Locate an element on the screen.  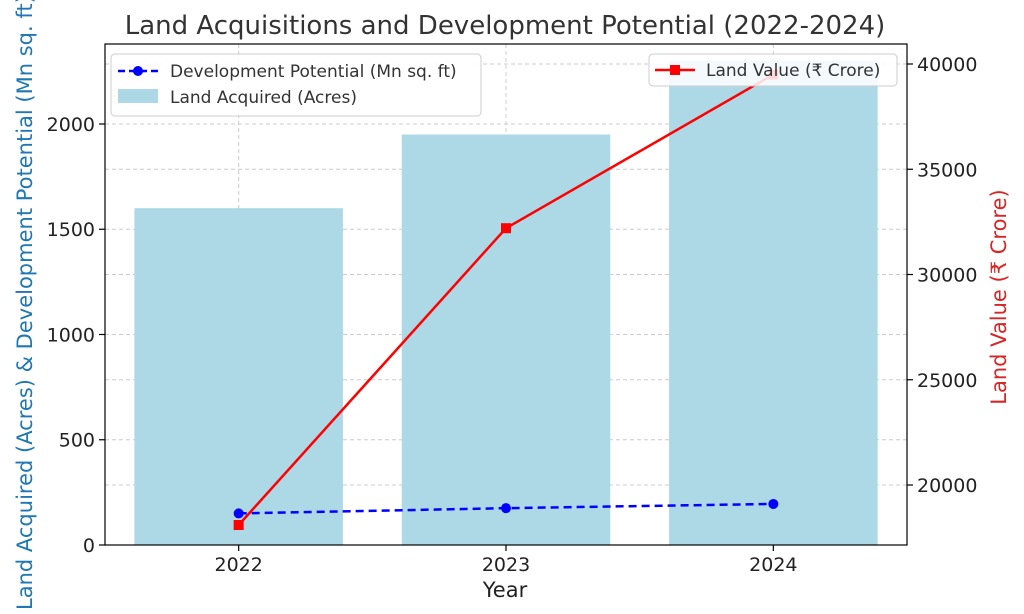
tick-label-left: 2000 is located at coordinates (71, 125).